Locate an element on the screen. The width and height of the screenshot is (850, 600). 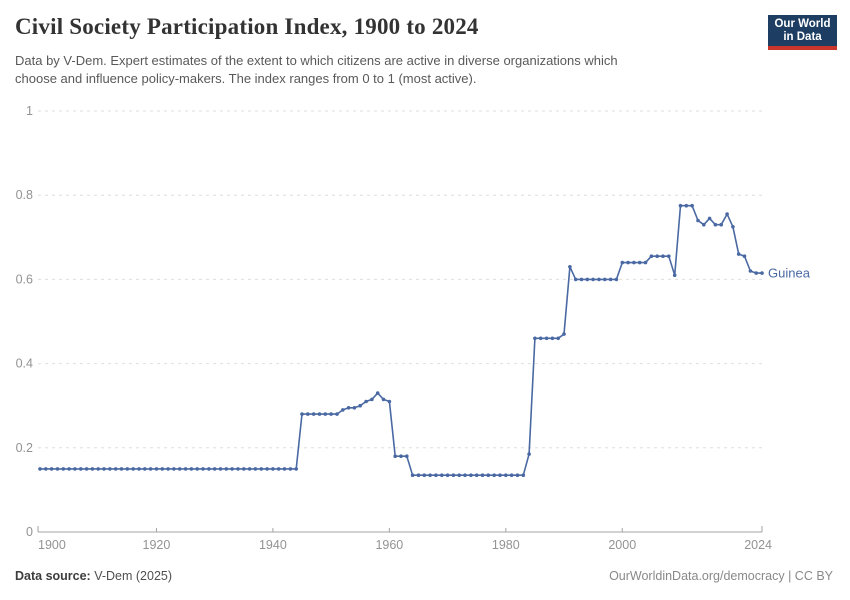
x-tick-label: 1900 is located at coordinates (52, 545).